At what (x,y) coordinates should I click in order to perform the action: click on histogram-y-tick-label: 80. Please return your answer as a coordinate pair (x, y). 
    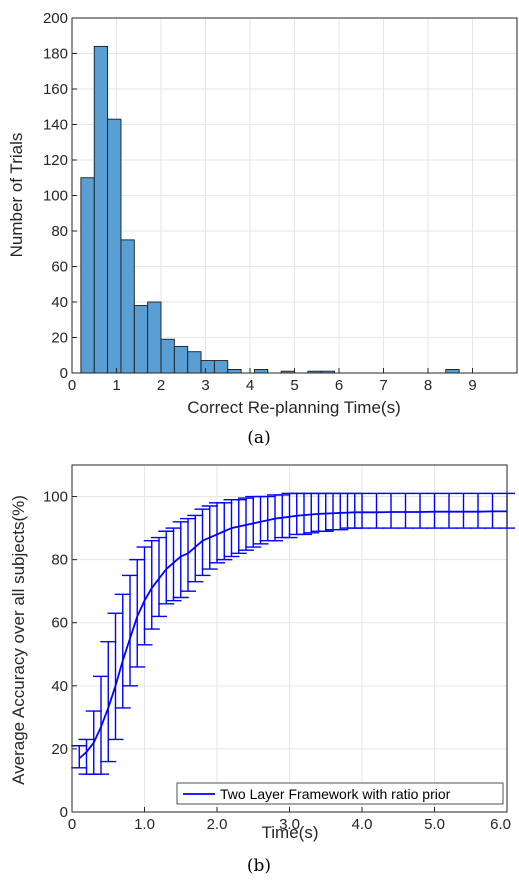
    Looking at the image, I should click on (59, 231).